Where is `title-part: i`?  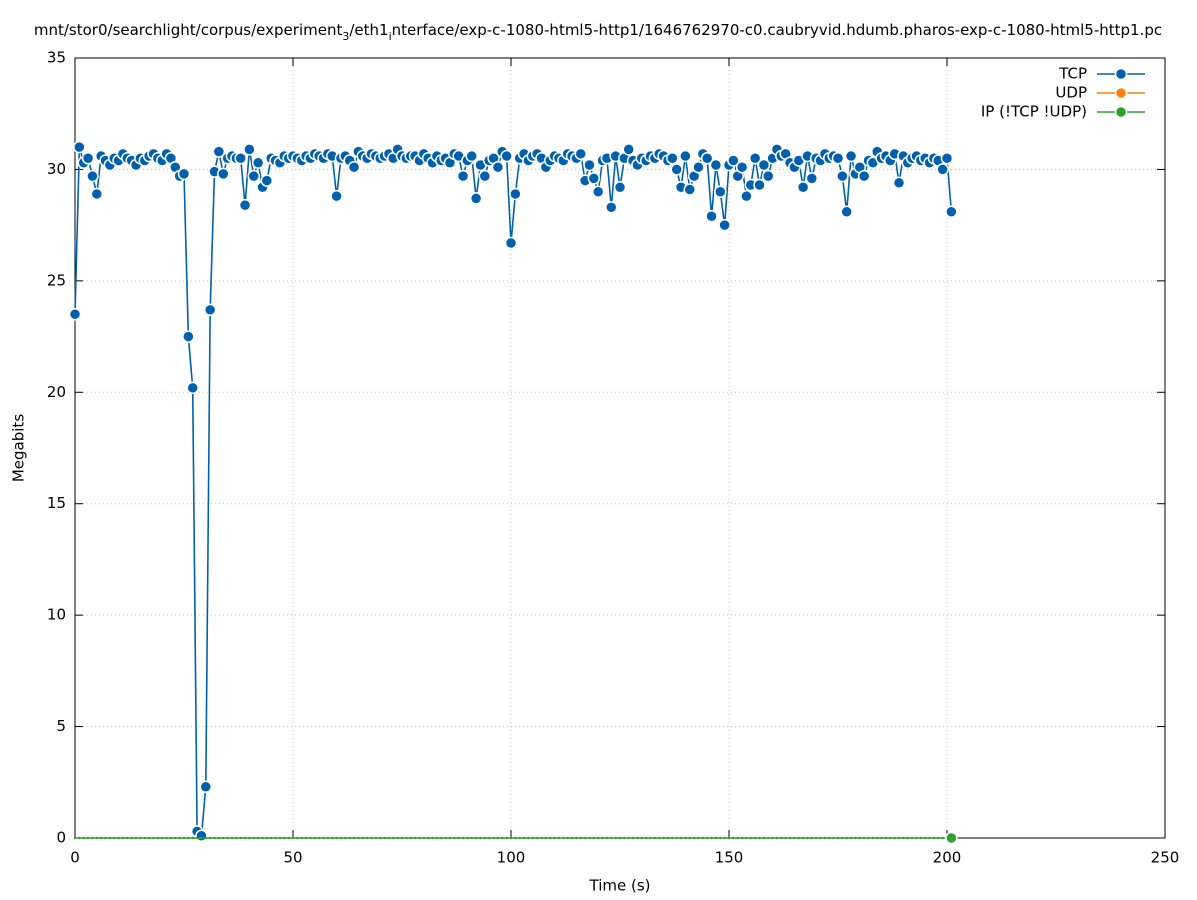 title-part: i is located at coordinates (390, 36).